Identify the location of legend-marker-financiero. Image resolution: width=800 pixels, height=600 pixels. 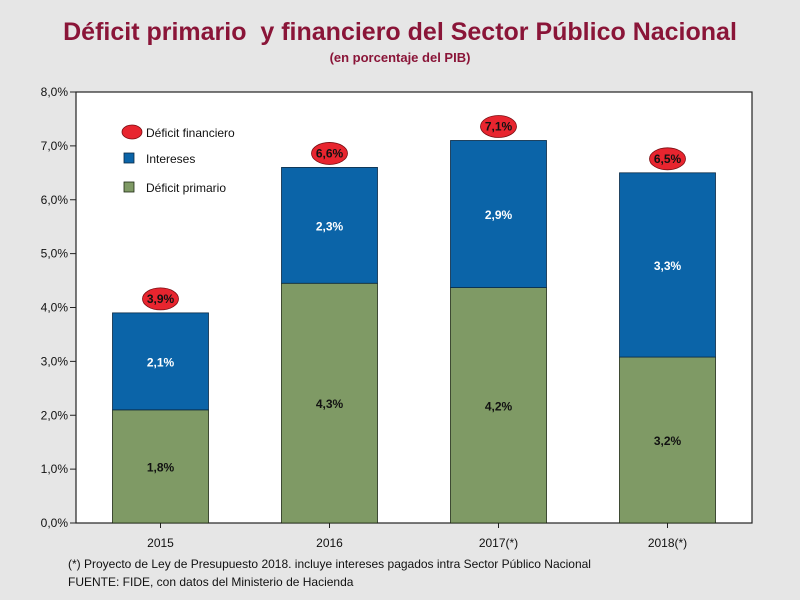
(132, 132).